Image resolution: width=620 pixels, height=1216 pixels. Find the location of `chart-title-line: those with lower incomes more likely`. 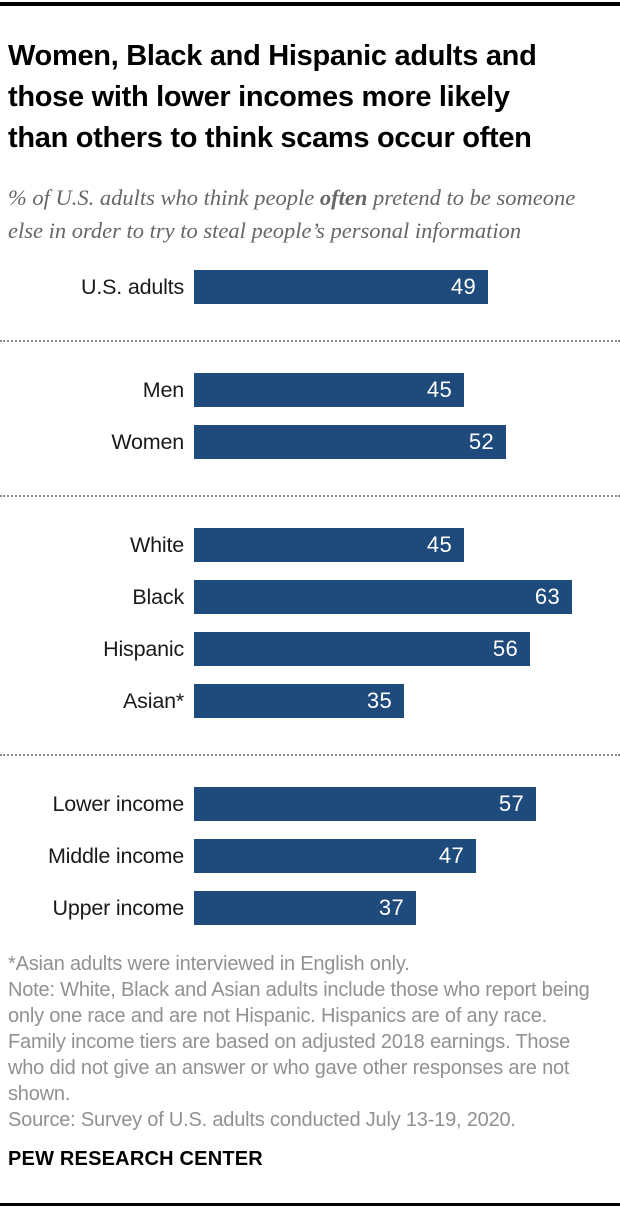

chart-title-line: those with lower incomes more likely is located at coordinates (259, 97).